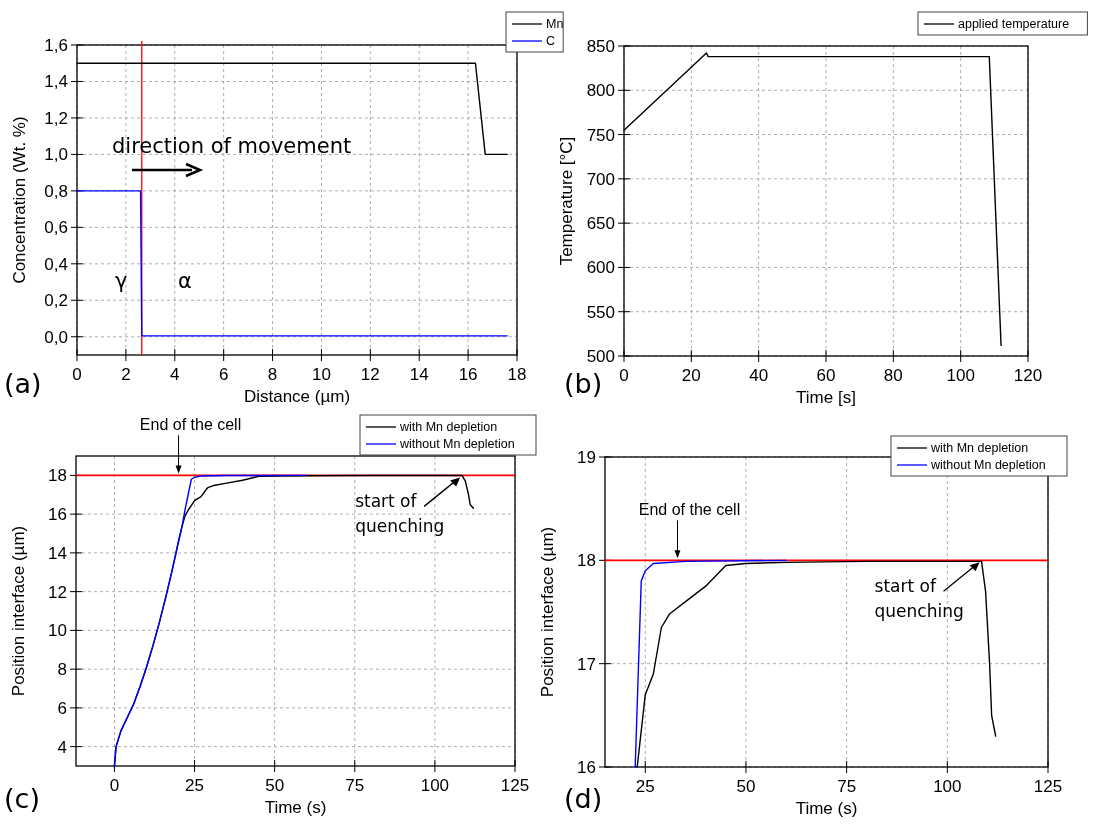 This screenshot has width=1094, height=825. What do you see at coordinates (600, 356) in the screenshot?
I see `y-tick-label: 500` at bounding box center [600, 356].